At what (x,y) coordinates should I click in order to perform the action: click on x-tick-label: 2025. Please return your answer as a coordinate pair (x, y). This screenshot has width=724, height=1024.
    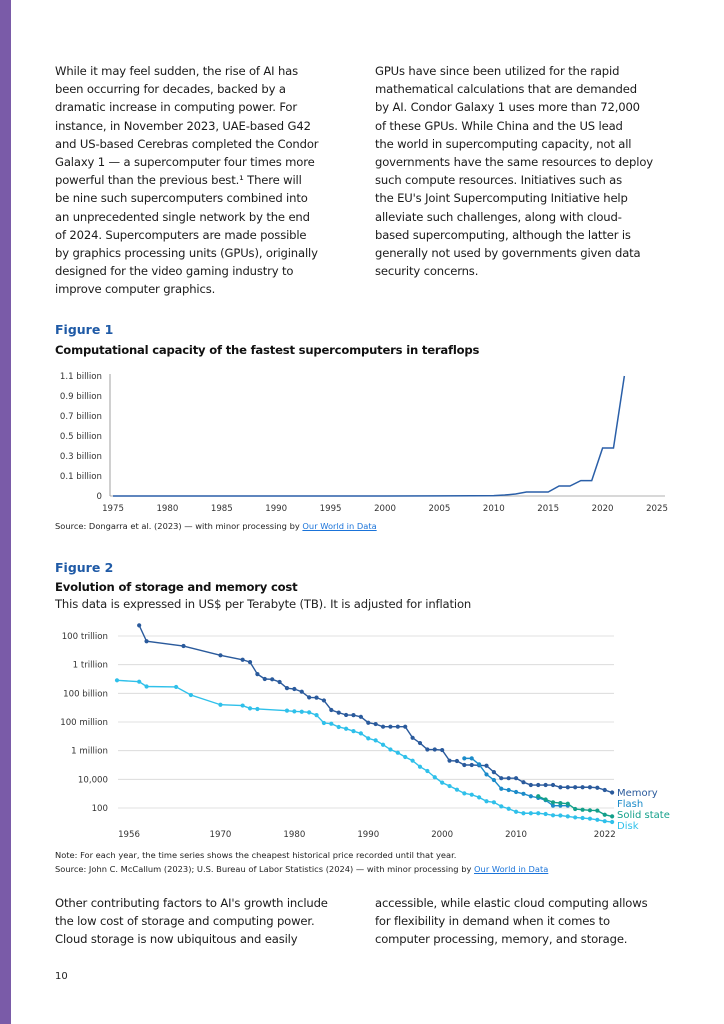
    Looking at the image, I should click on (657, 509).